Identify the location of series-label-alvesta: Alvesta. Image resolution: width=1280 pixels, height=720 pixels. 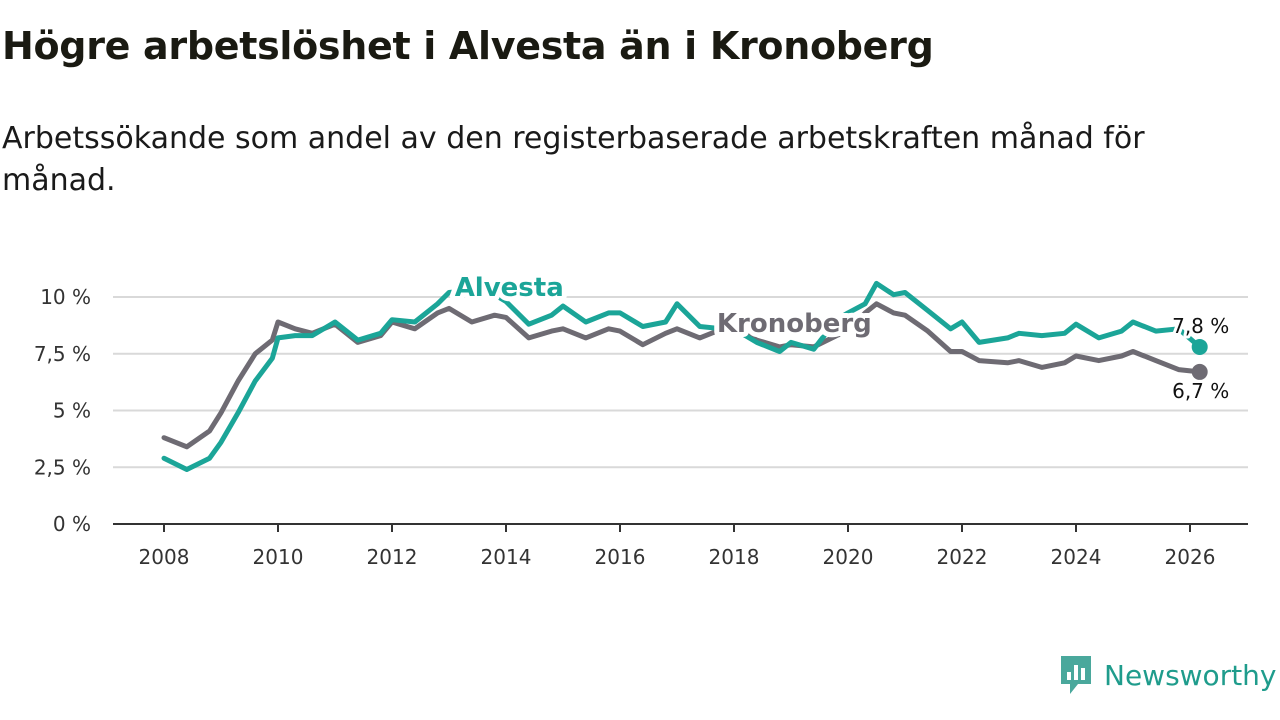
(509, 288).